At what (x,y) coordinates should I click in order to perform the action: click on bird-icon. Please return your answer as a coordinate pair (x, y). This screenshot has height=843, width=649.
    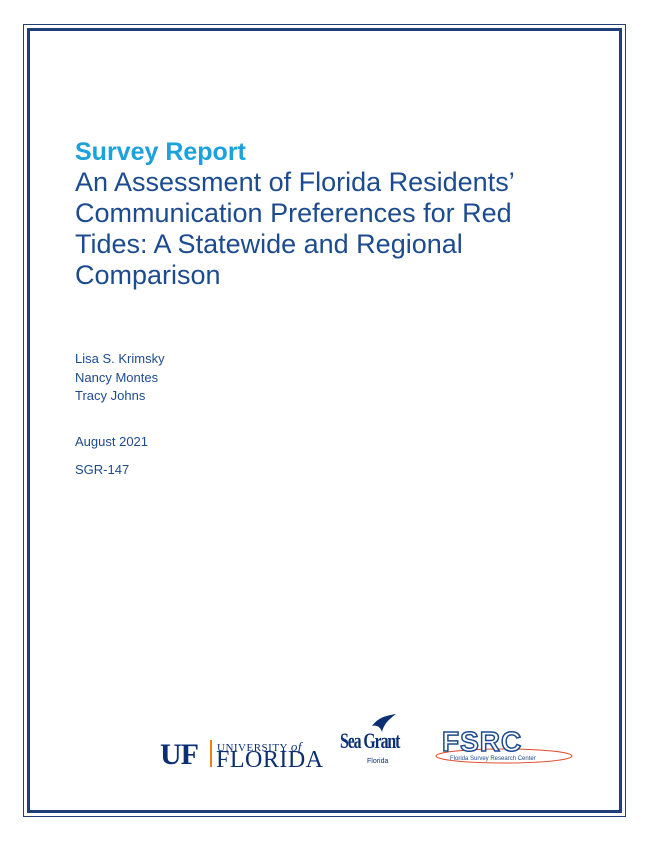
    Looking at the image, I should click on (384, 723).